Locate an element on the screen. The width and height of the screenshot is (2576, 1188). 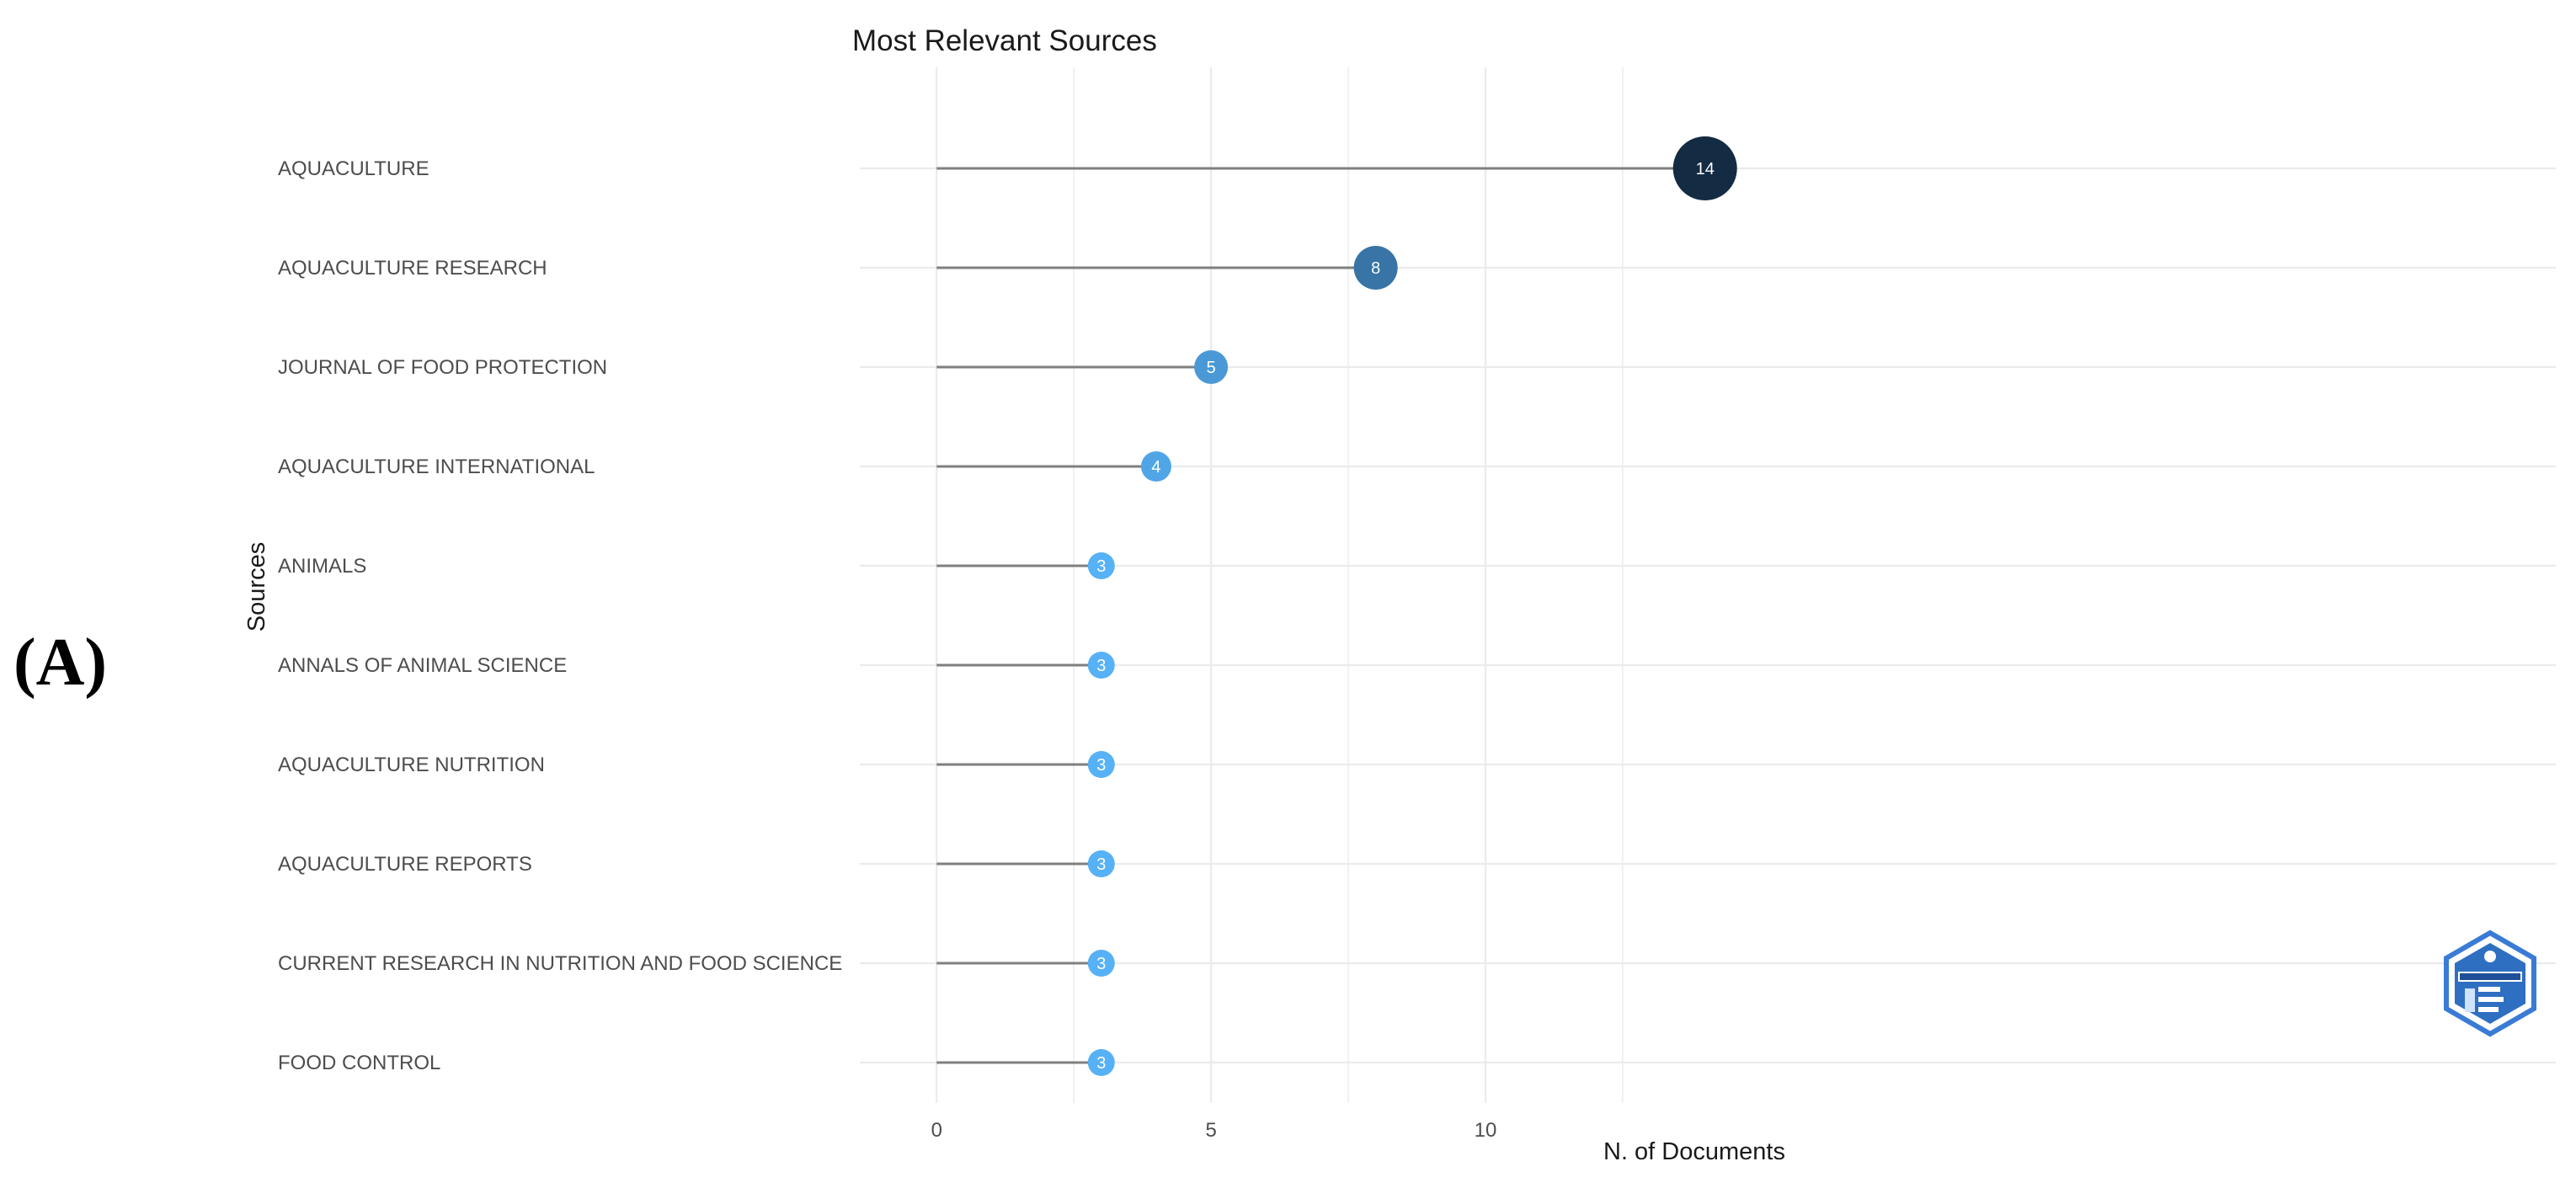
x-axis-ticks: 0 5 10 is located at coordinates (1214, 1130).